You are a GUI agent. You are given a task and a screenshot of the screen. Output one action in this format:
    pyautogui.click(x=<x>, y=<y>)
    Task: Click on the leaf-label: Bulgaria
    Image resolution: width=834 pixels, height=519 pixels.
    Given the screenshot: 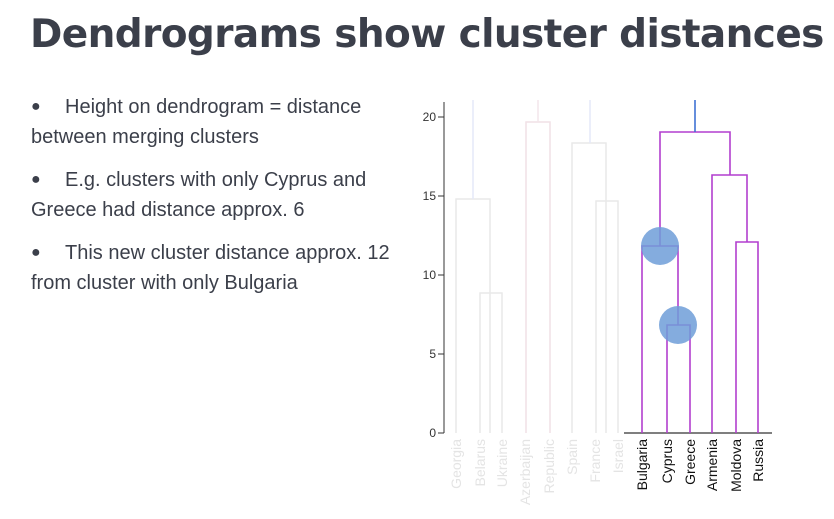 What is the action you would take?
    pyautogui.click(x=642, y=465)
    